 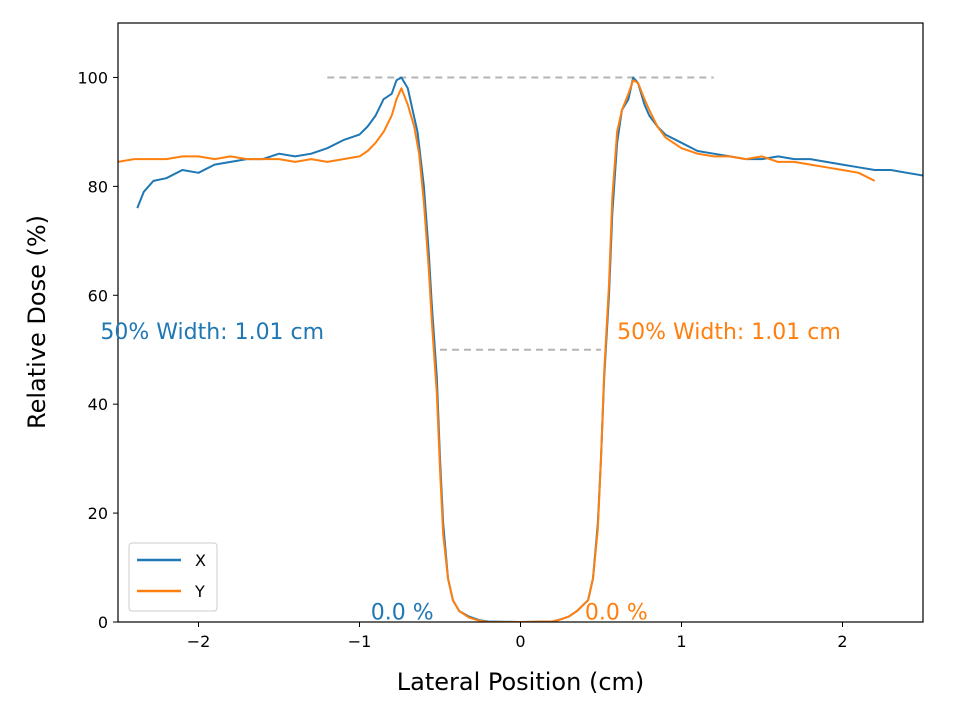 What do you see at coordinates (360, 641) in the screenshot?
I see `x-tick-label: −1` at bounding box center [360, 641].